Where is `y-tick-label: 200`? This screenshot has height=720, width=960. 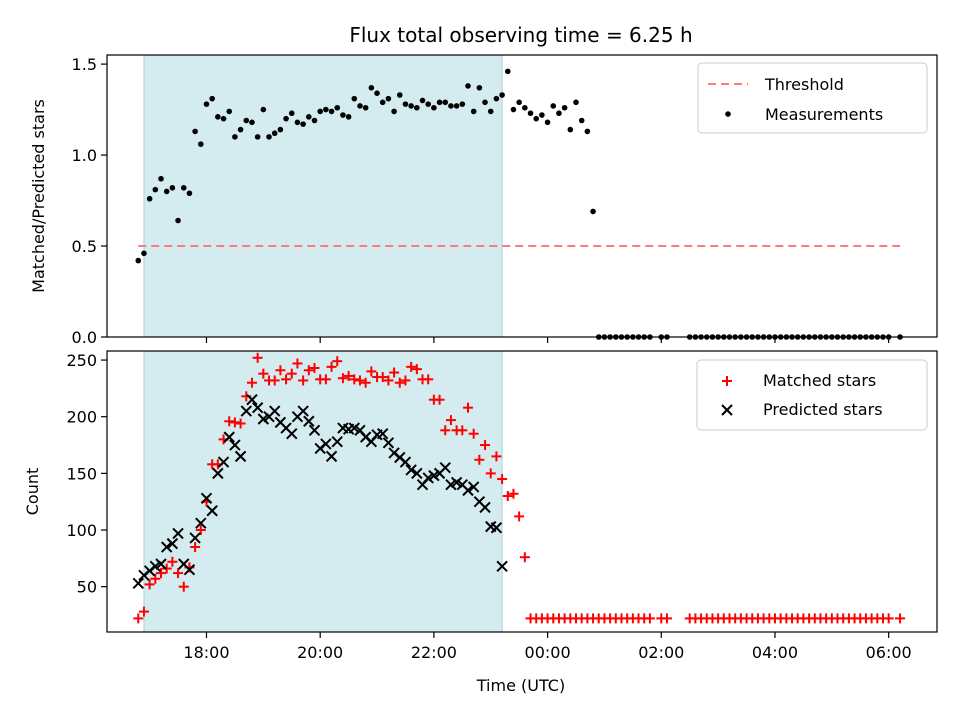
y-tick-label: 200 is located at coordinates (81, 417).